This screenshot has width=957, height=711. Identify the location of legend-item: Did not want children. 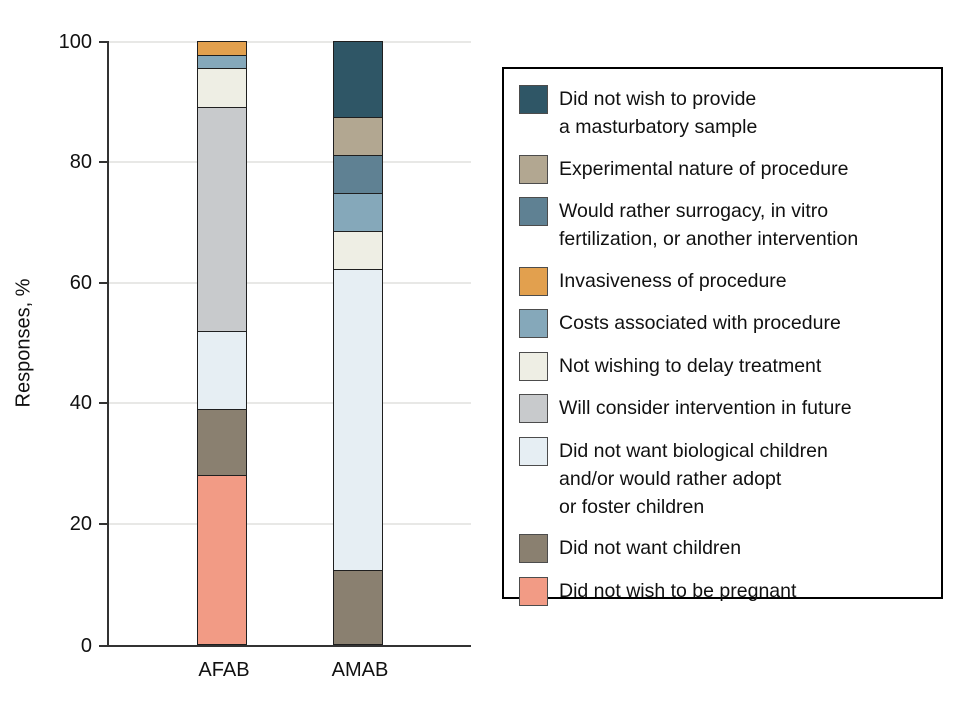
(724, 548).